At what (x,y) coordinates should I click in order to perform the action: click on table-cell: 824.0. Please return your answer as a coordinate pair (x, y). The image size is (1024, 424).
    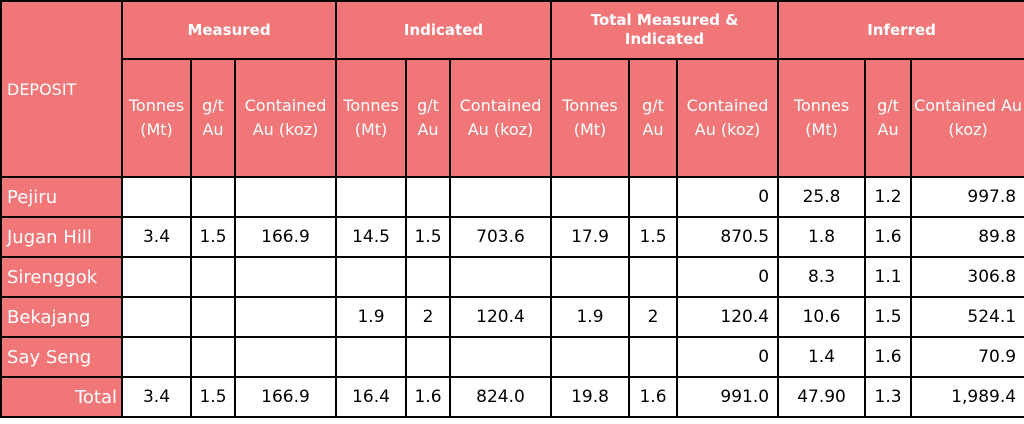
    Looking at the image, I should click on (501, 397).